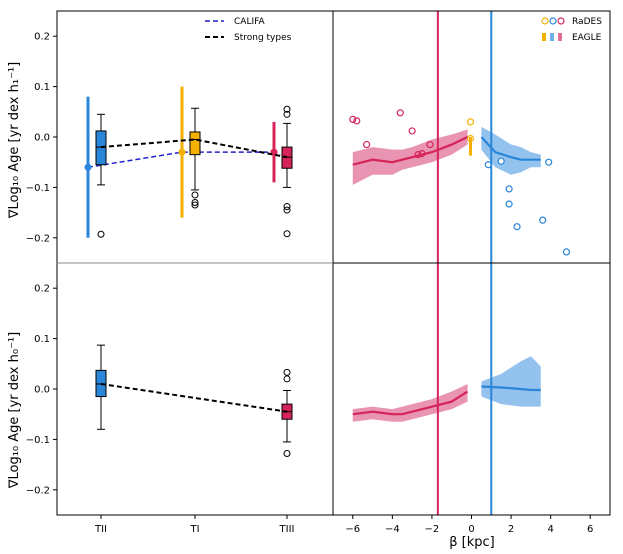 This screenshot has width=623, height=554. Describe the element at coordinates (194, 529) in the screenshot. I see `x-tick-label-left: TI` at that location.